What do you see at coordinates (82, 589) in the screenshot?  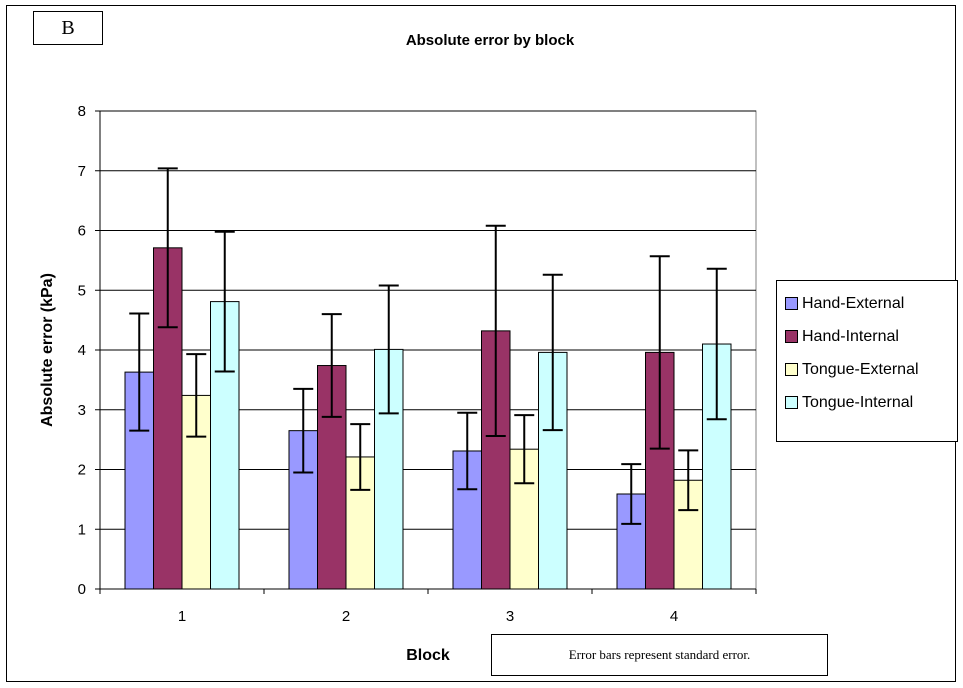 I see `y-tick-label: 0` at bounding box center [82, 589].